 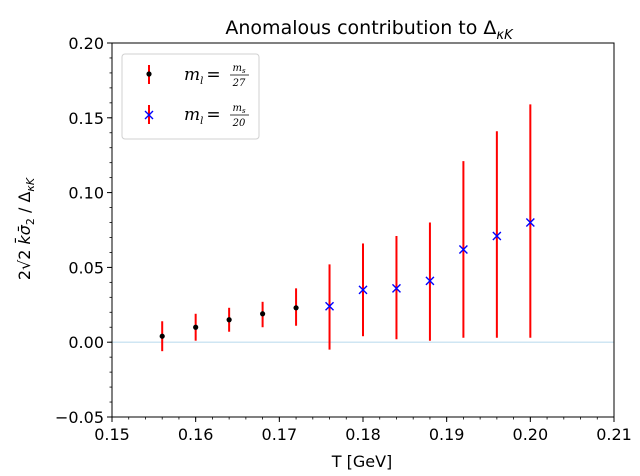 I want to click on y-tick-label: −0.05, so click(x=79, y=417).